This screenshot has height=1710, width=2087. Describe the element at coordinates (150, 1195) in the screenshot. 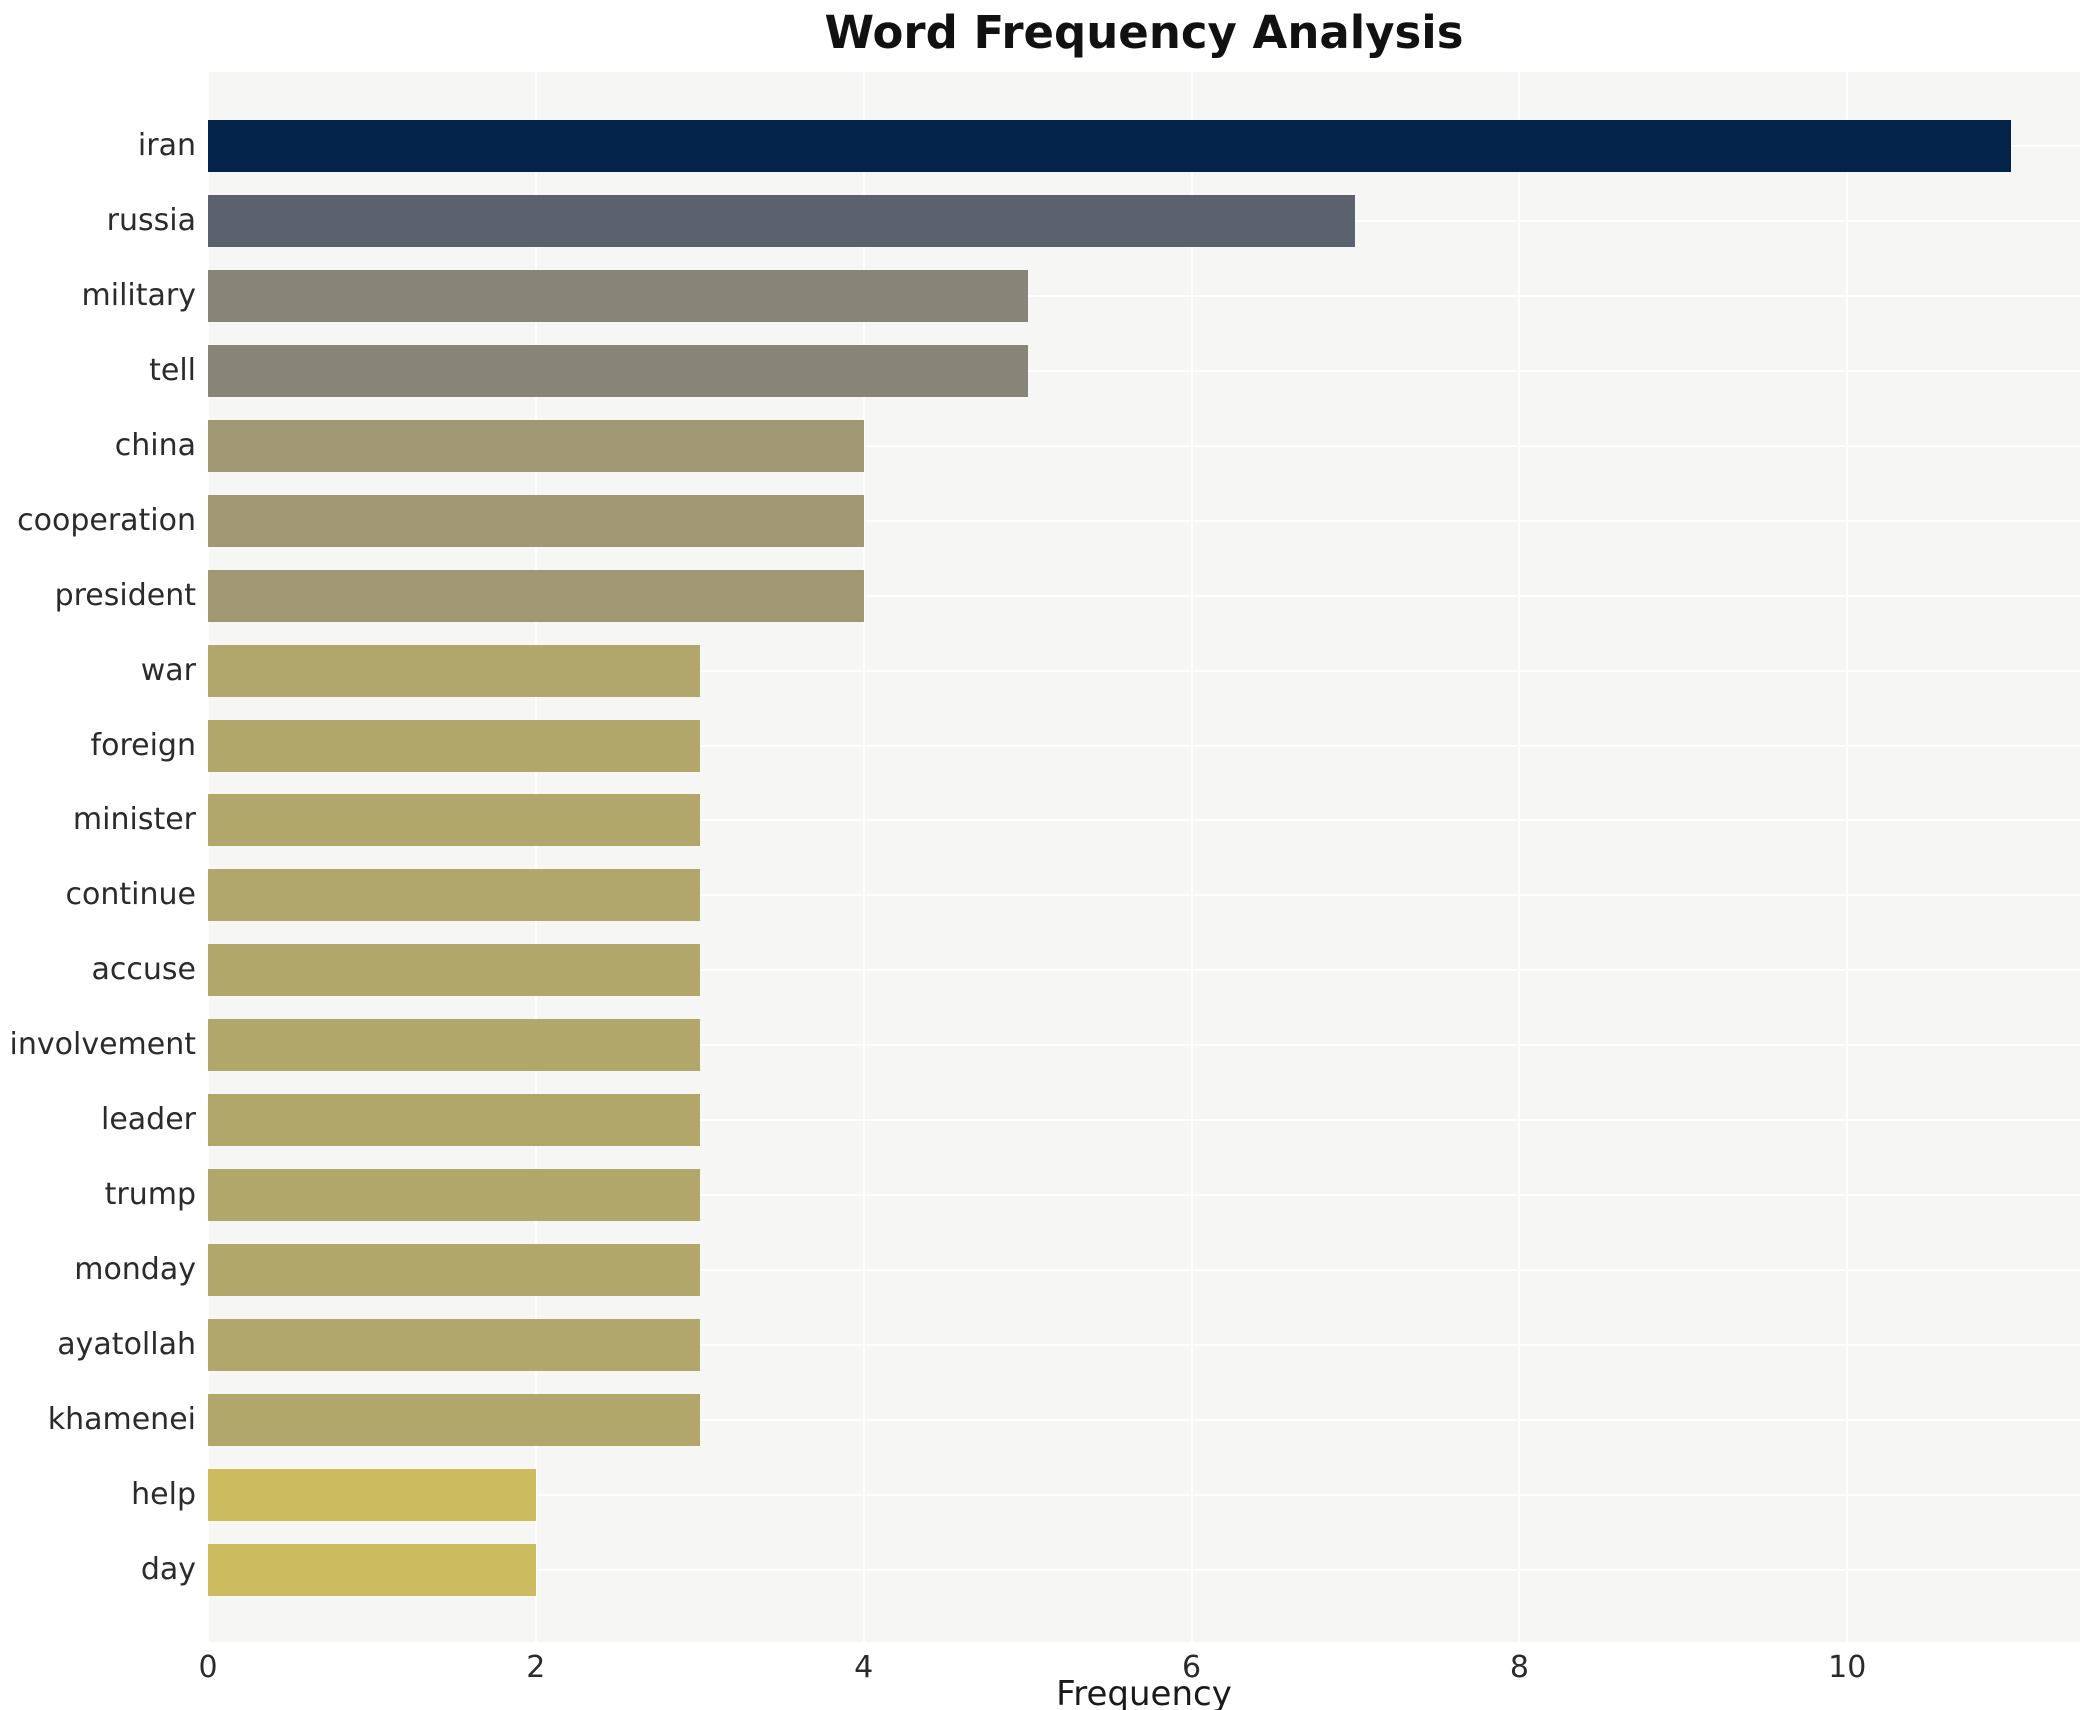

I see `y-tick-label: trump` at that location.